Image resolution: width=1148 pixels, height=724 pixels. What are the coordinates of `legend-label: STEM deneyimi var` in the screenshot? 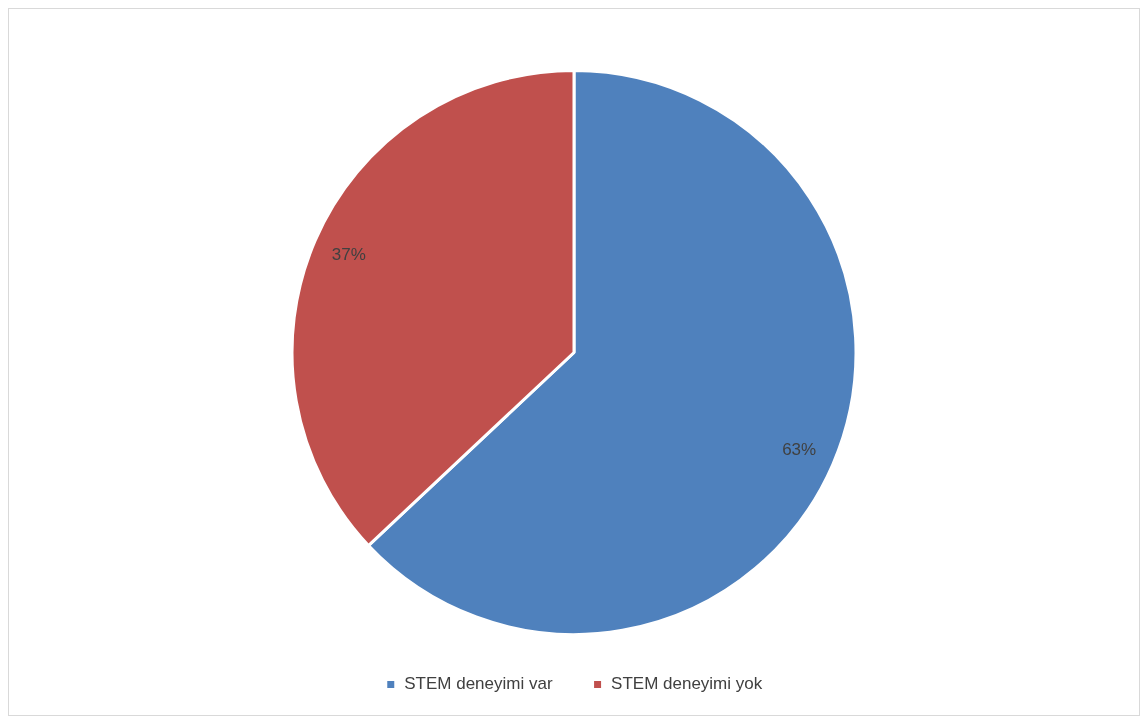 It's located at (478, 684).